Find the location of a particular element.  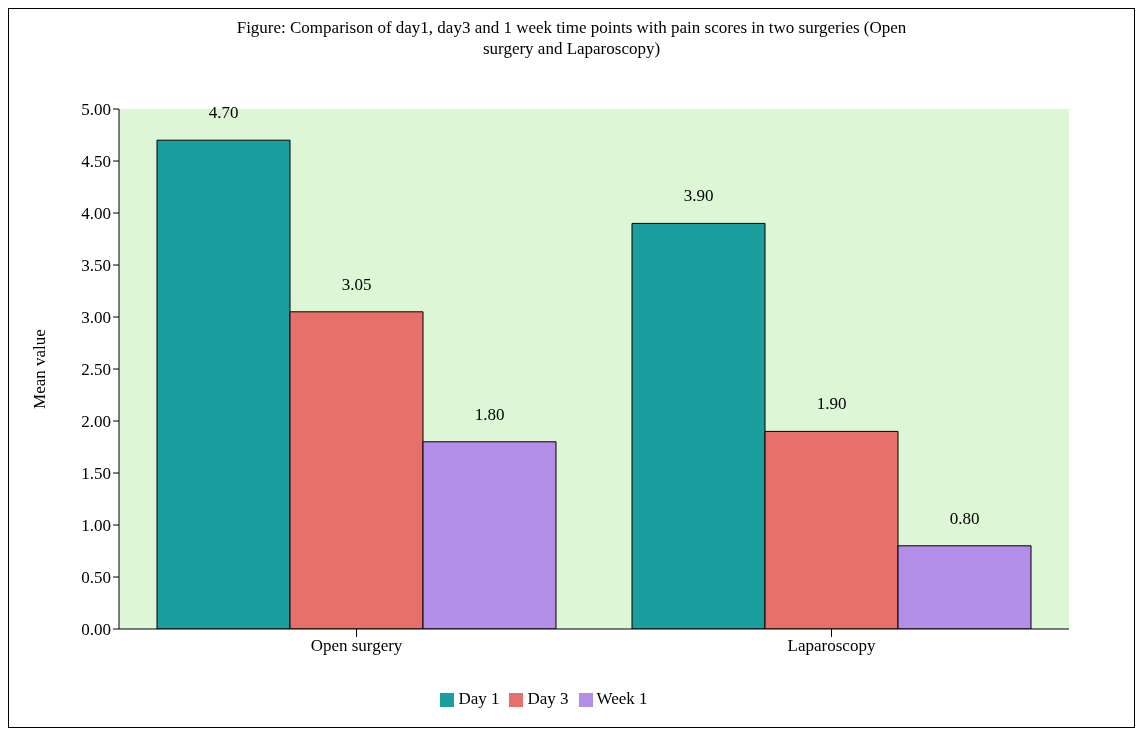

legend-label: Day 1 is located at coordinates (479, 698).